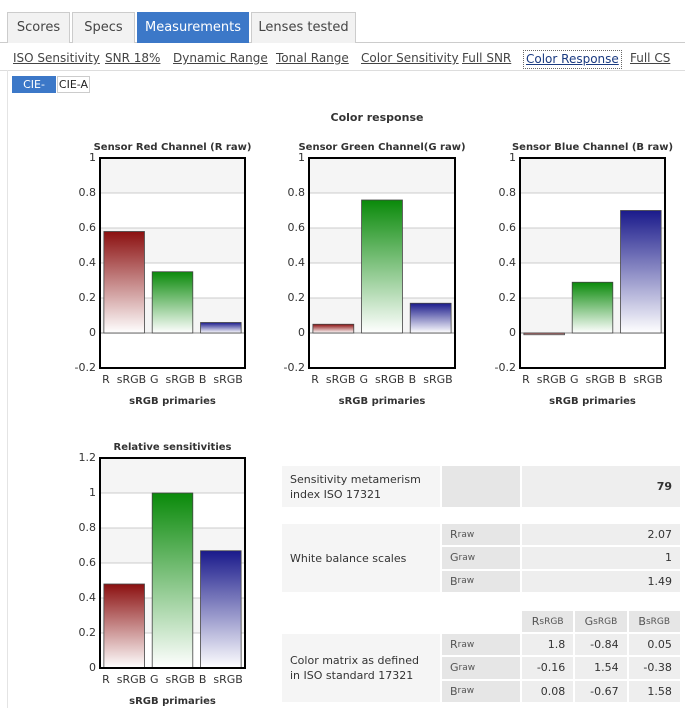 The image size is (685, 708). What do you see at coordinates (601, 581) in the screenshot?
I see `table-value: 1.49` at bounding box center [601, 581].